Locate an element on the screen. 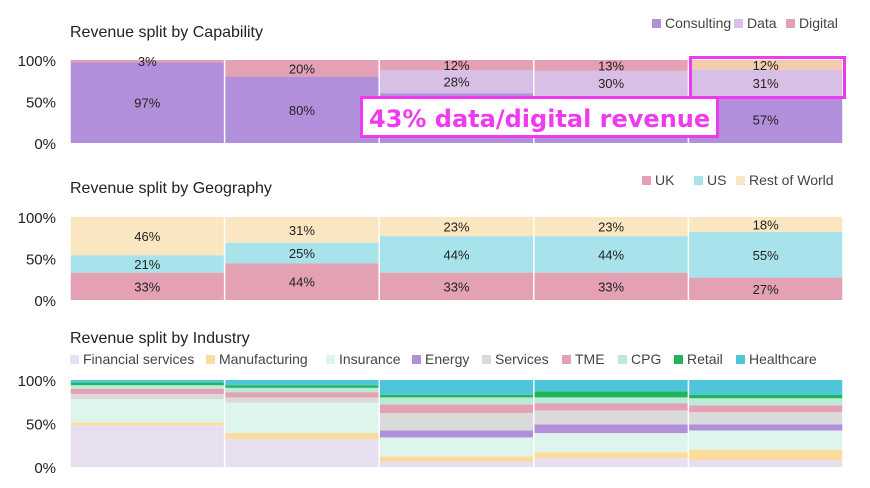  legend-label: Insurance is located at coordinates (370, 359).